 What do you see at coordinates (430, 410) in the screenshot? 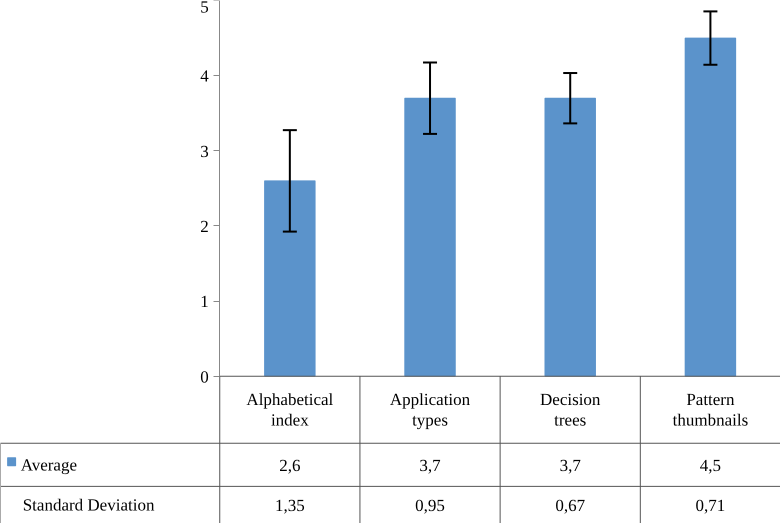
I see `x-tick-label: Application types` at bounding box center [430, 410].